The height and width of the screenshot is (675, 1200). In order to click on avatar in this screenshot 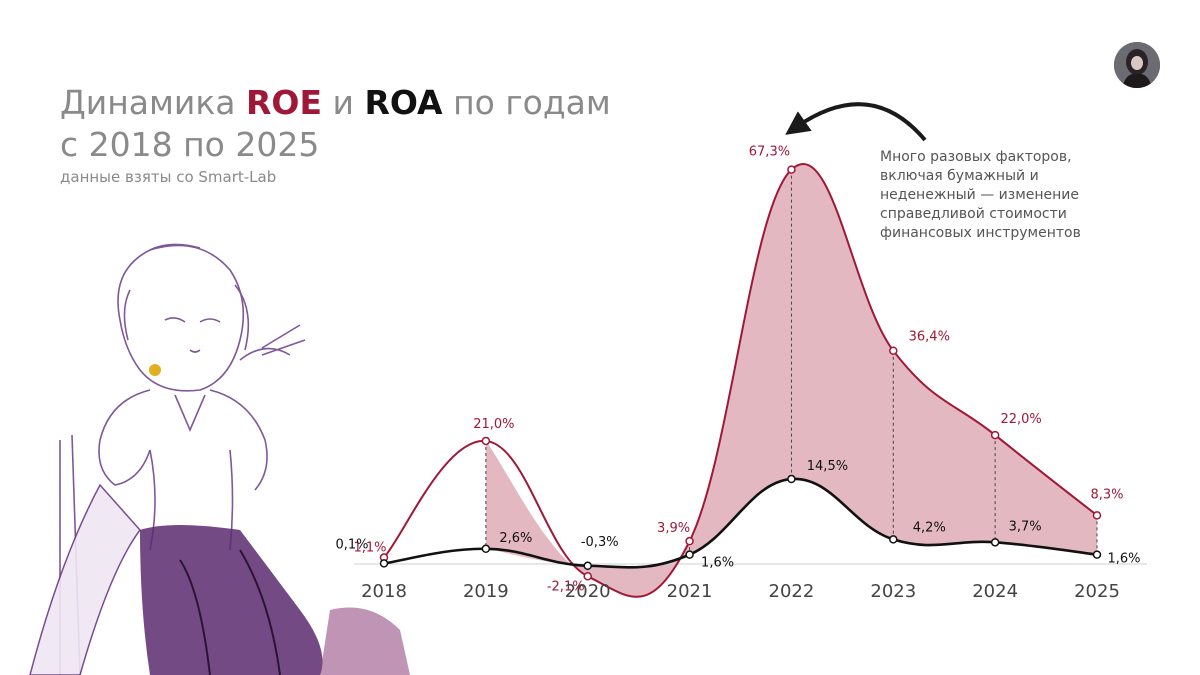, I will do `click(1137, 65)`.